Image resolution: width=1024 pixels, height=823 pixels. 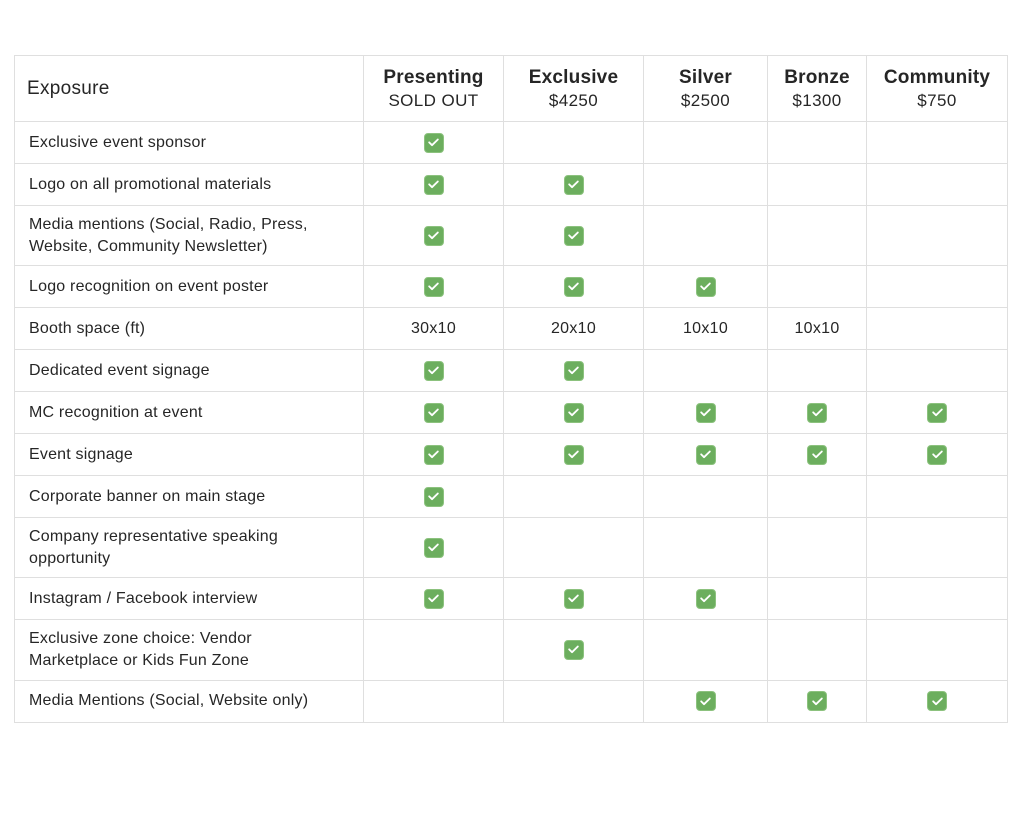 I want to click on tier-price: $1300, so click(x=817, y=101).